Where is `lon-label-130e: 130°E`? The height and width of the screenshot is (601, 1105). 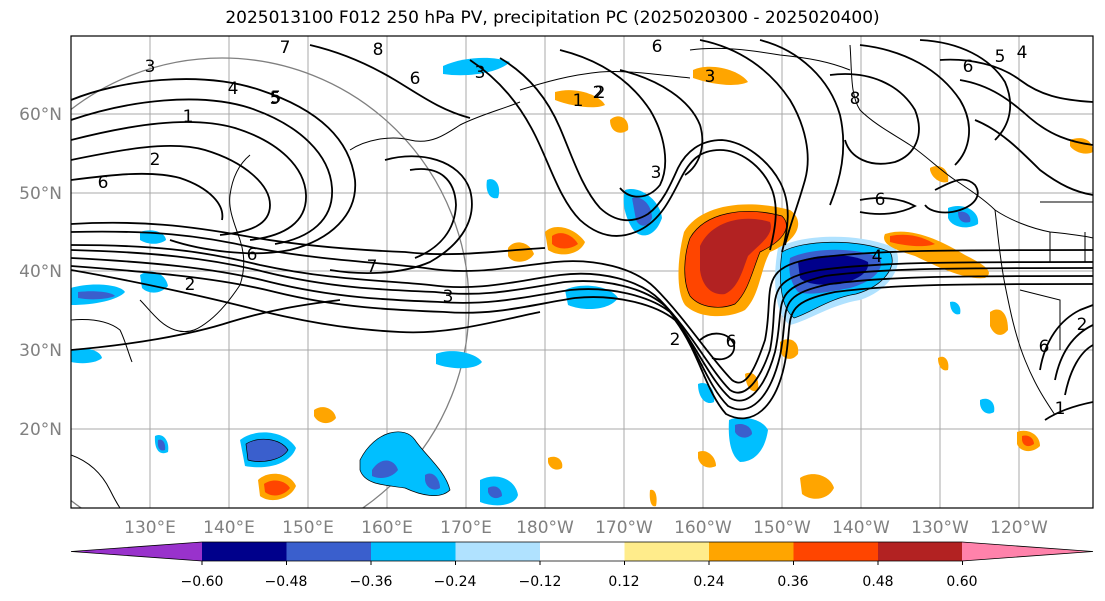
lon-label-130e: 130°E is located at coordinates (150, 528).